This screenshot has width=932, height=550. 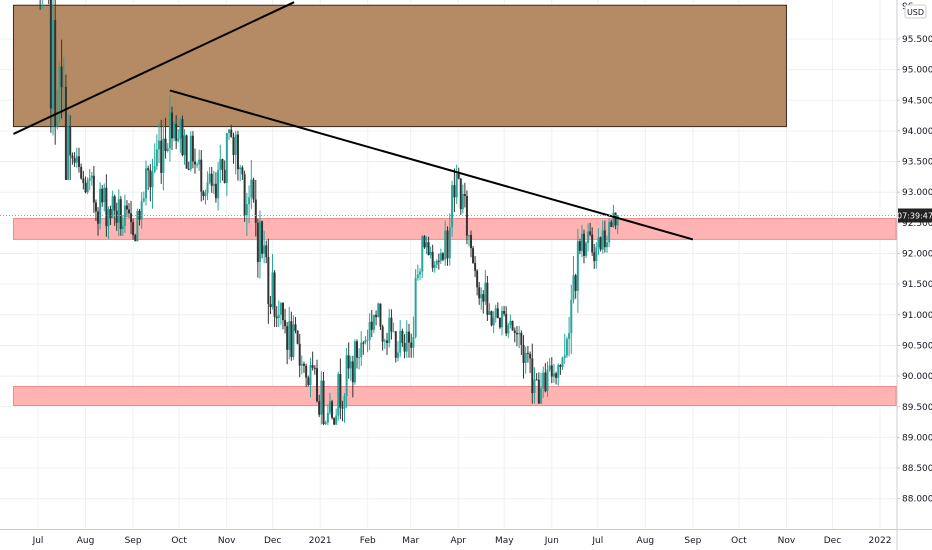 What do you see at coordinates (179, 541) in the screenshot?
I see `x-tick-label: Oct` at bounding box center [179, 541].